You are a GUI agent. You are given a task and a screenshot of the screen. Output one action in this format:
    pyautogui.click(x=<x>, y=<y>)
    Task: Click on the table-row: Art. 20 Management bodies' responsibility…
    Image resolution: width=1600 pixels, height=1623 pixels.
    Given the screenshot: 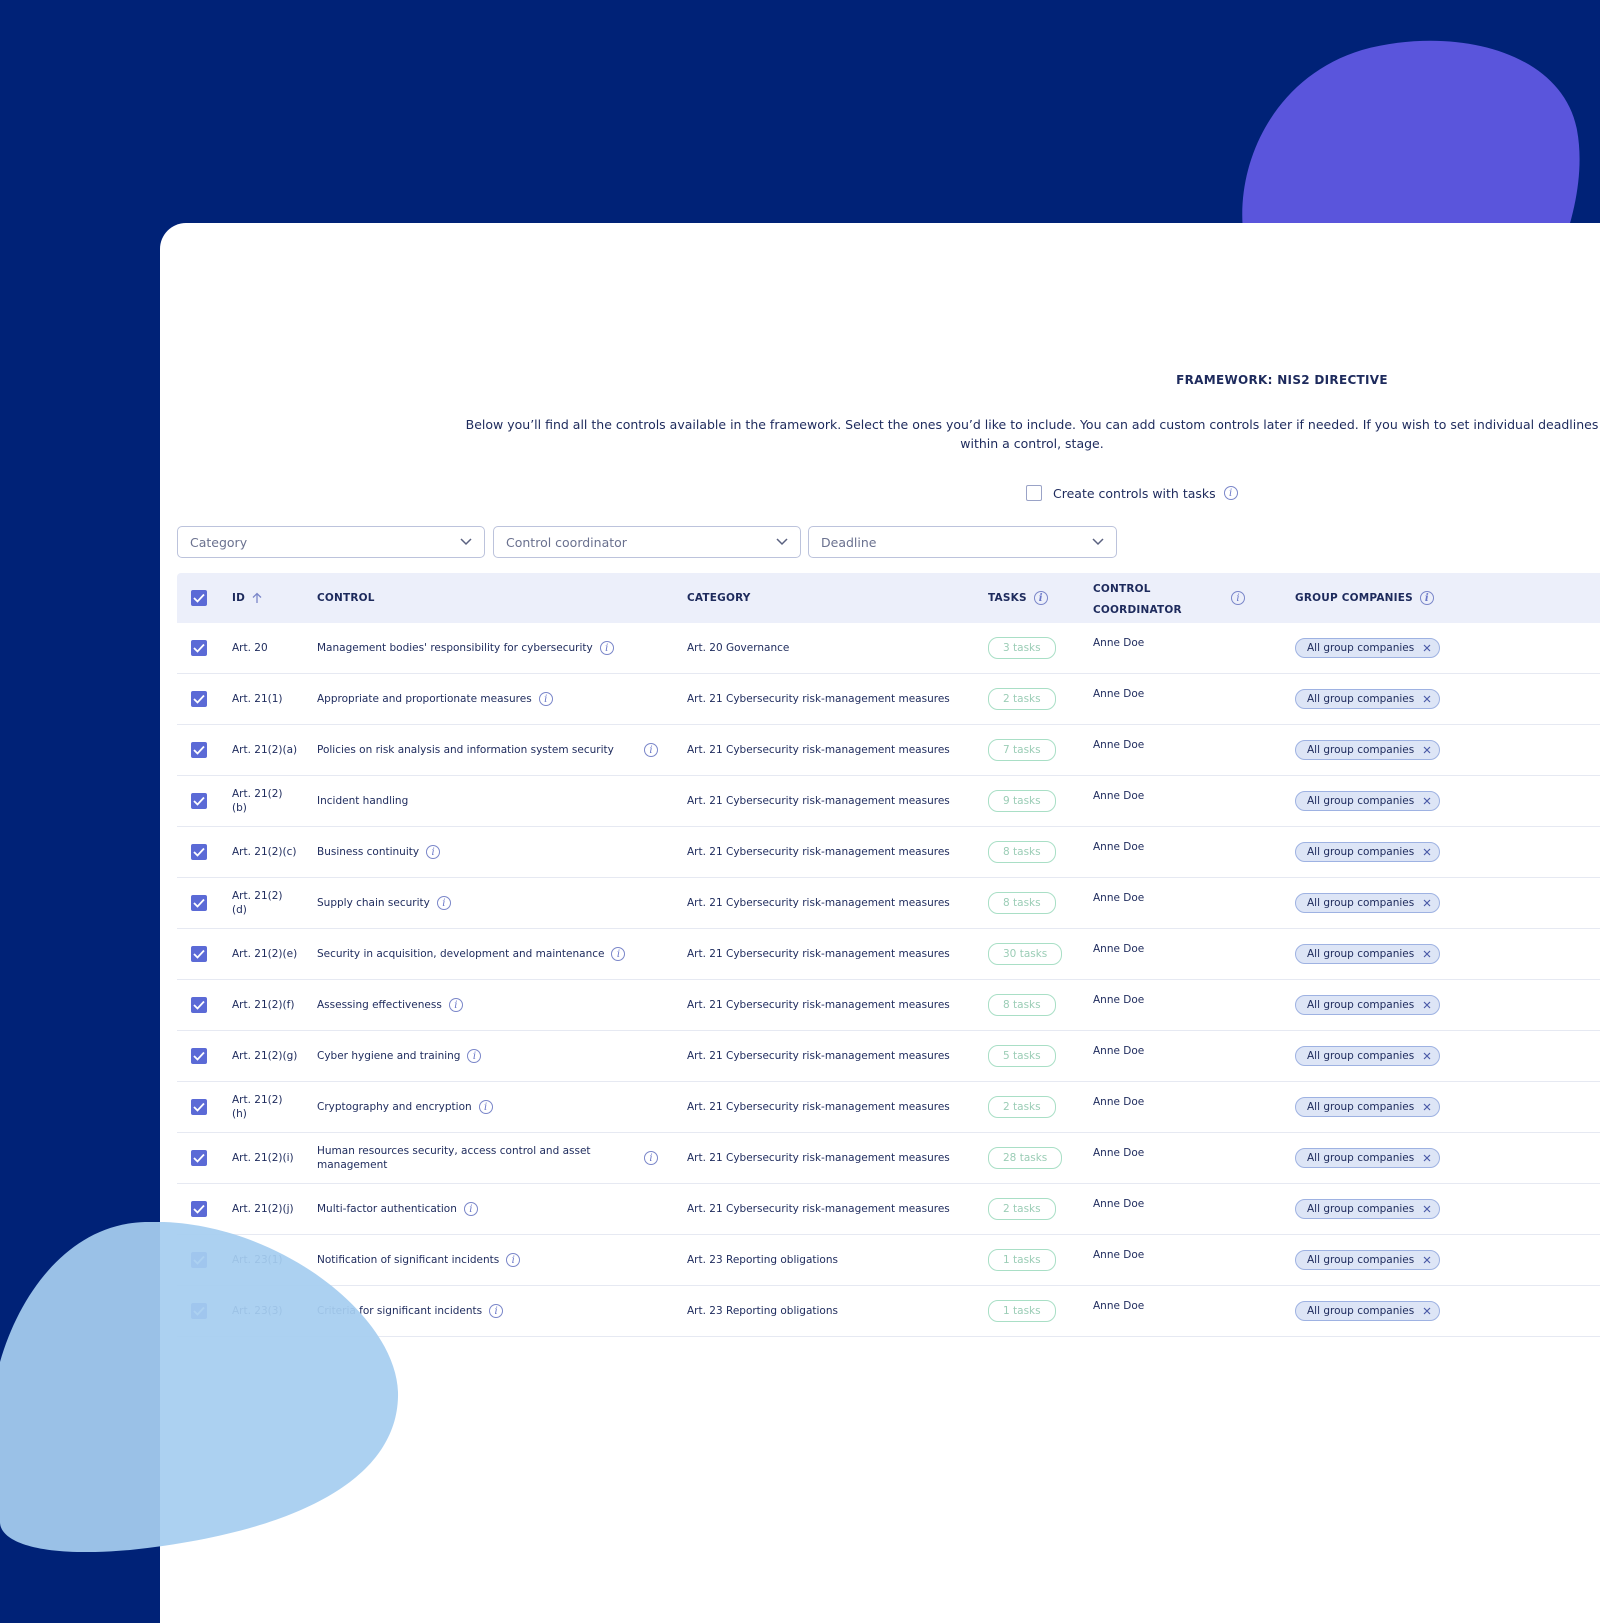 What is the action you would take?
    pyautogui.click(x=888, y=648)
    